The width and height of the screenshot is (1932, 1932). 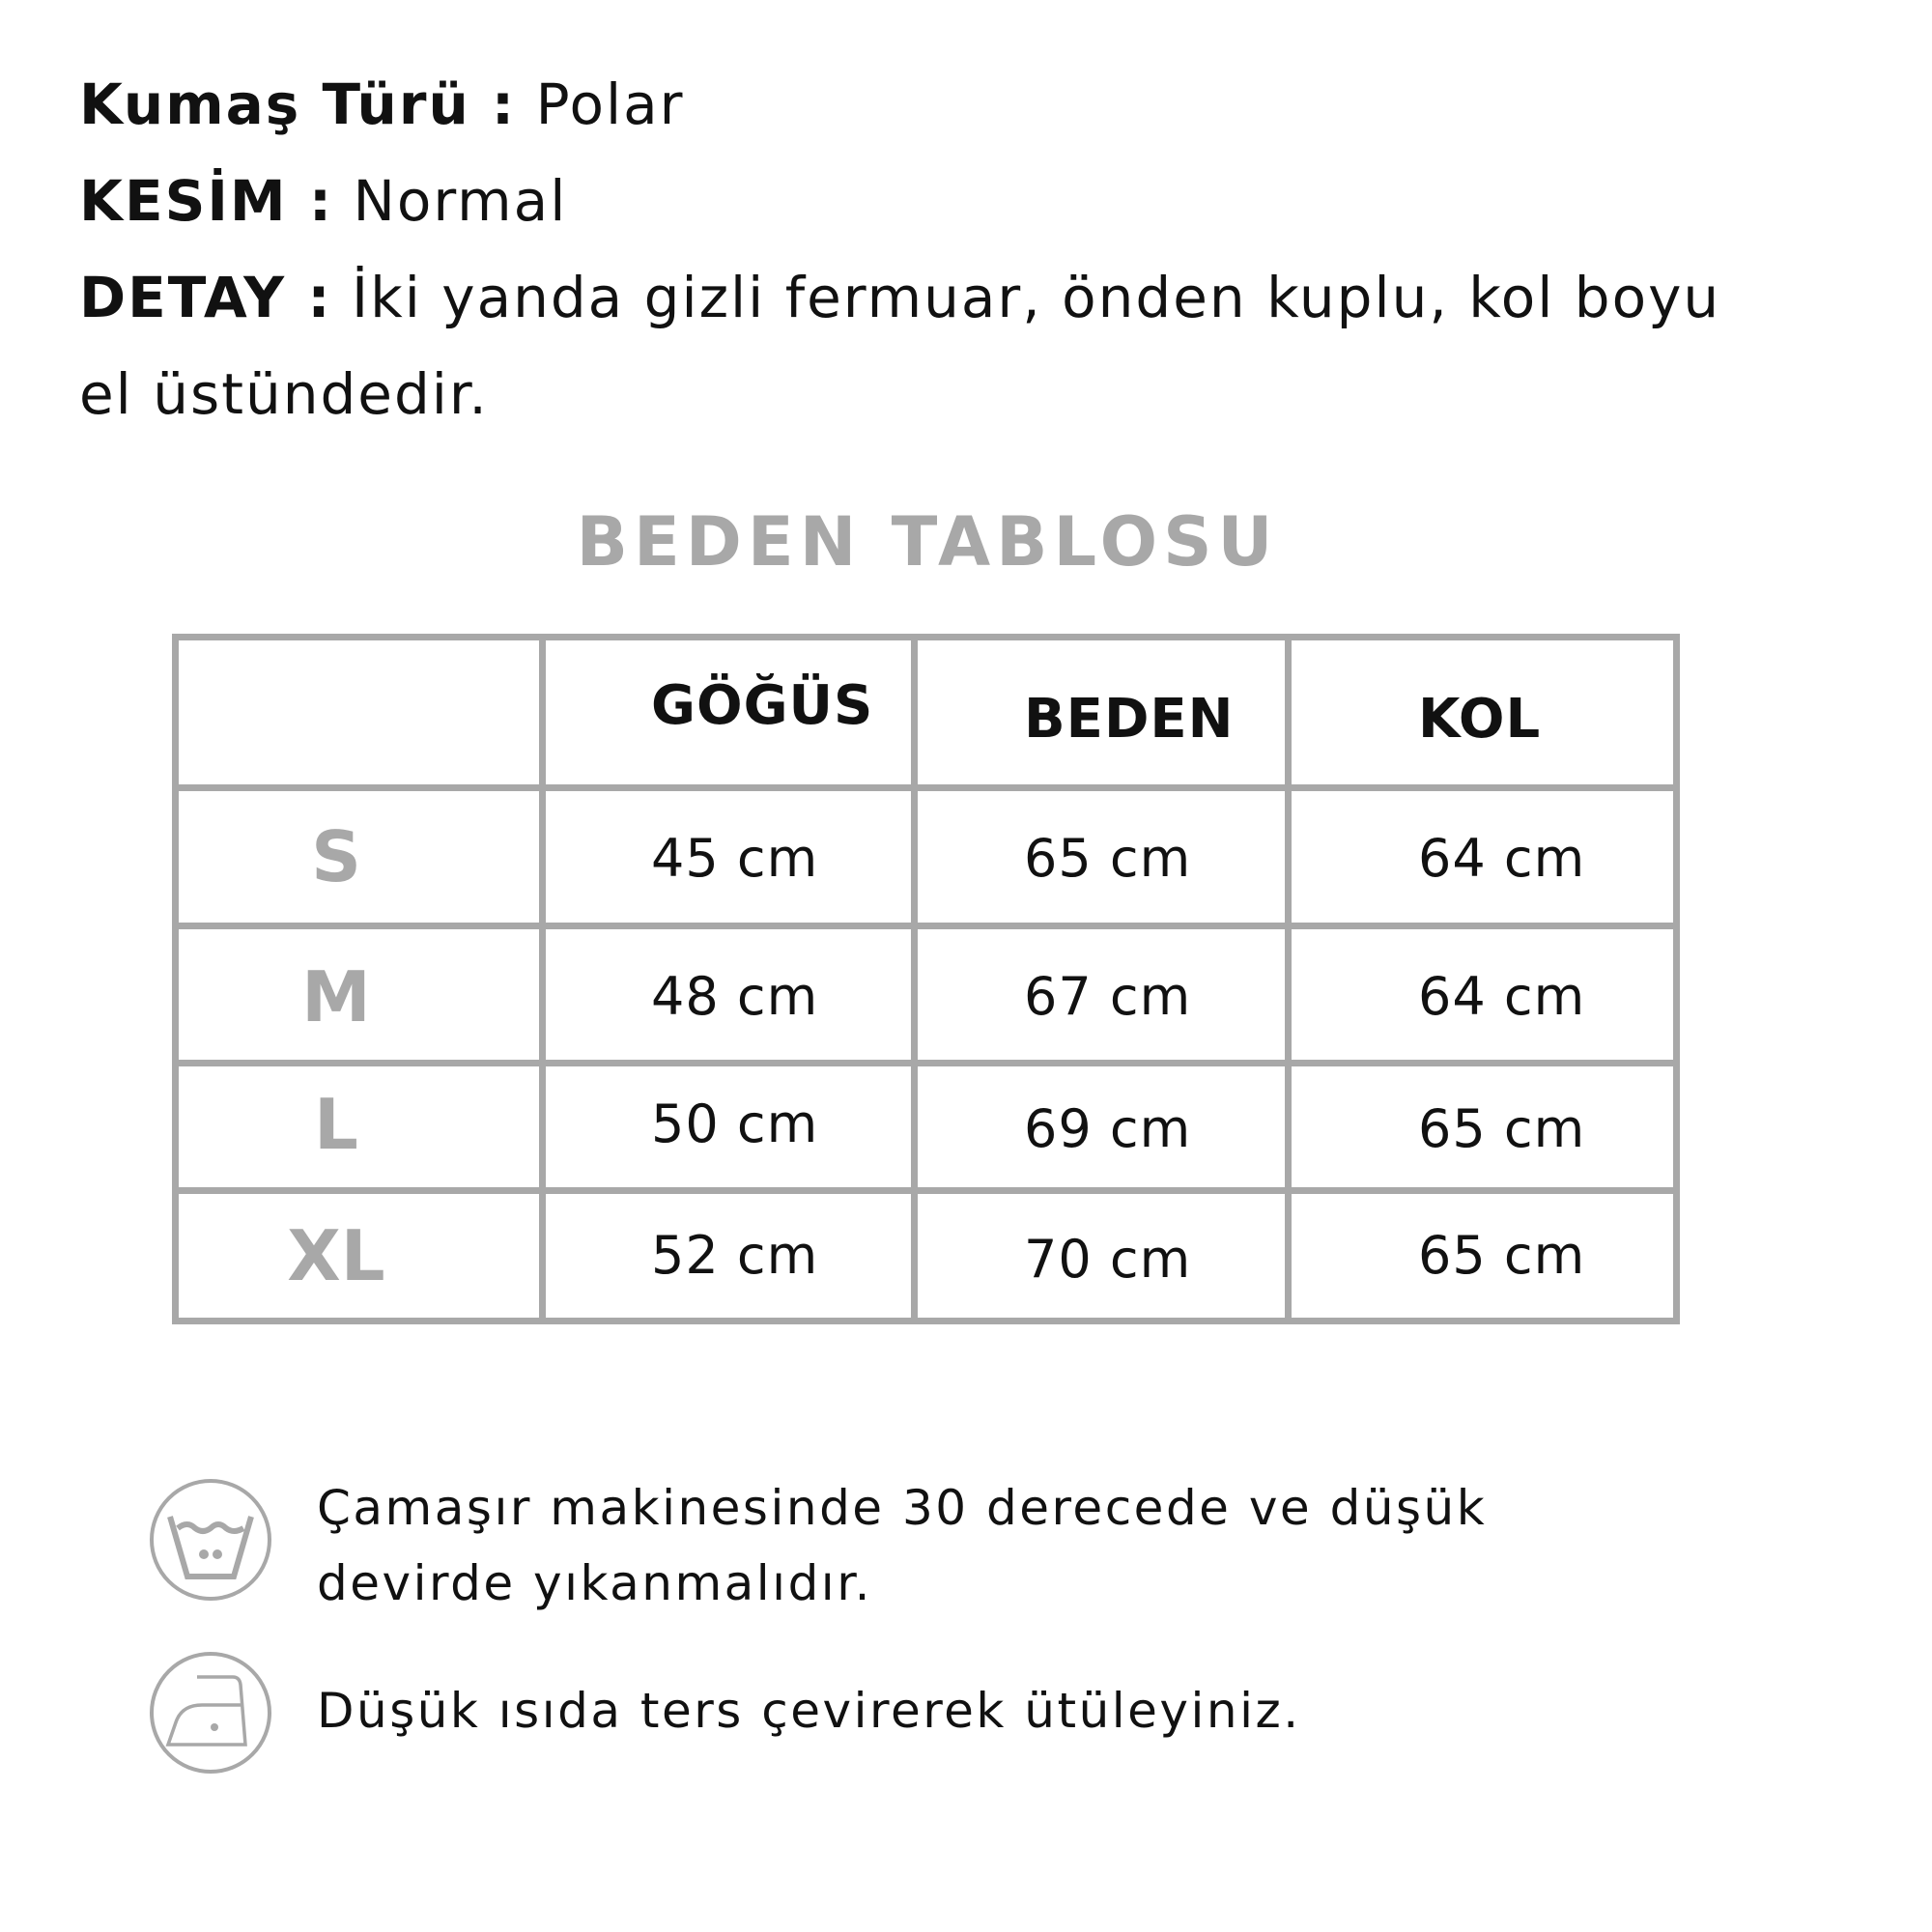 I want to click on size-label: M, so click(x=336, y=996).